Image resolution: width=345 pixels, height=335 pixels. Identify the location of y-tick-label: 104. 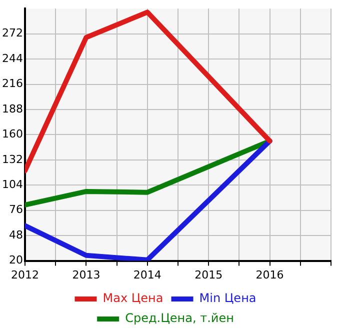
(12, 184).